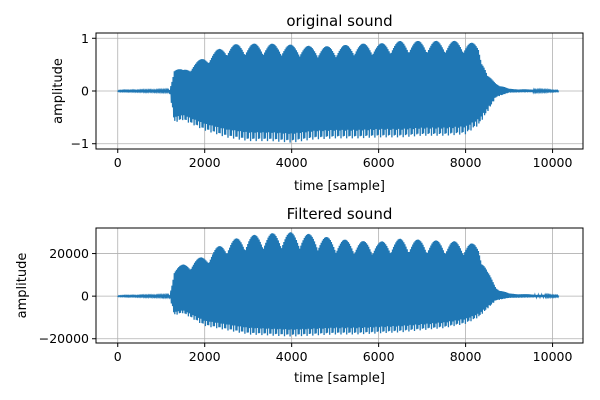 This screenshot has height=400, width=600. I want to click on y-tick-label: 1, so click(85, 38).